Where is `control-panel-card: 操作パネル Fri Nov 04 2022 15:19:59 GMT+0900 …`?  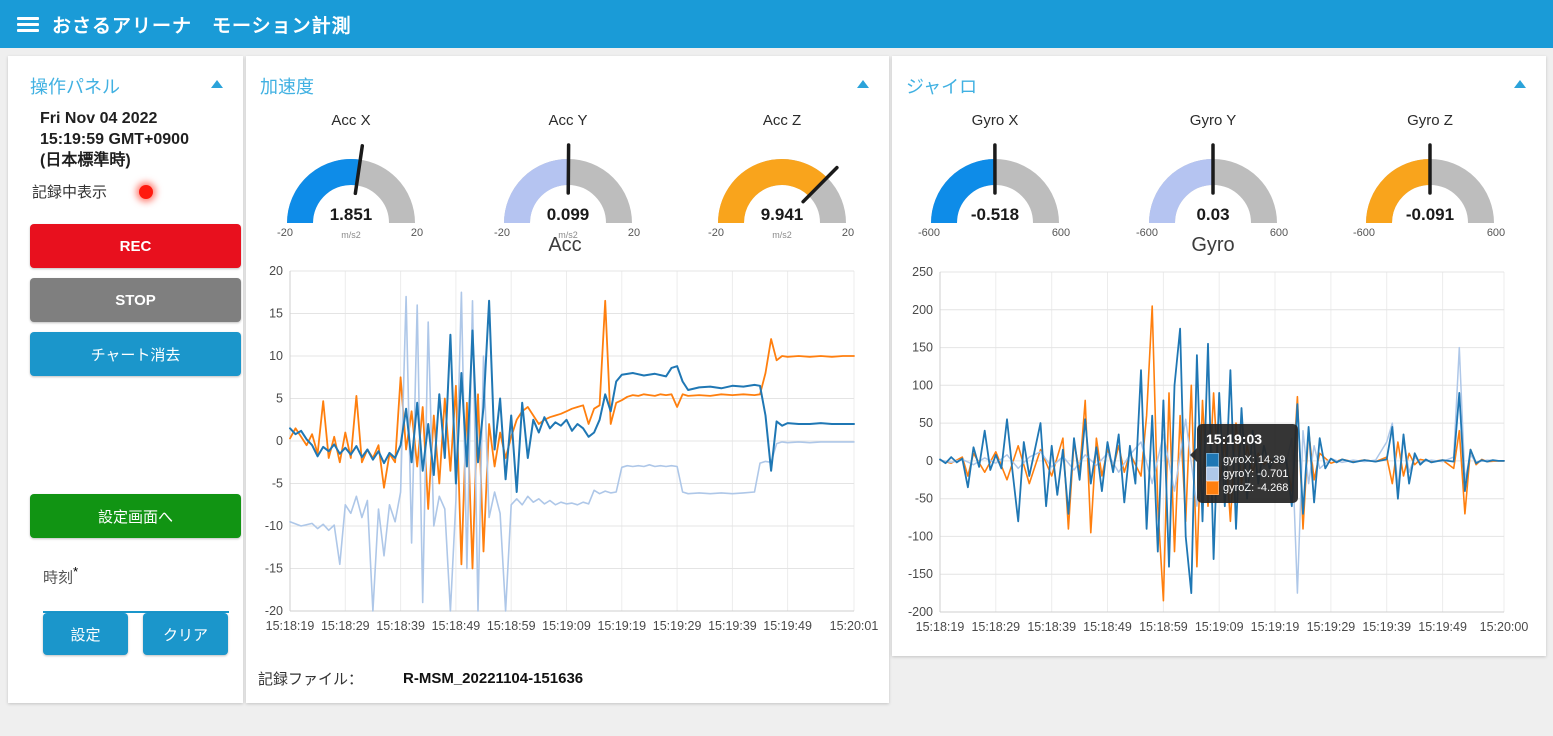 control-panel-card: 操作パネル Fri Nov 04 2022 15:19:59 GMT+0900 … is located at coordinates (125, 379).